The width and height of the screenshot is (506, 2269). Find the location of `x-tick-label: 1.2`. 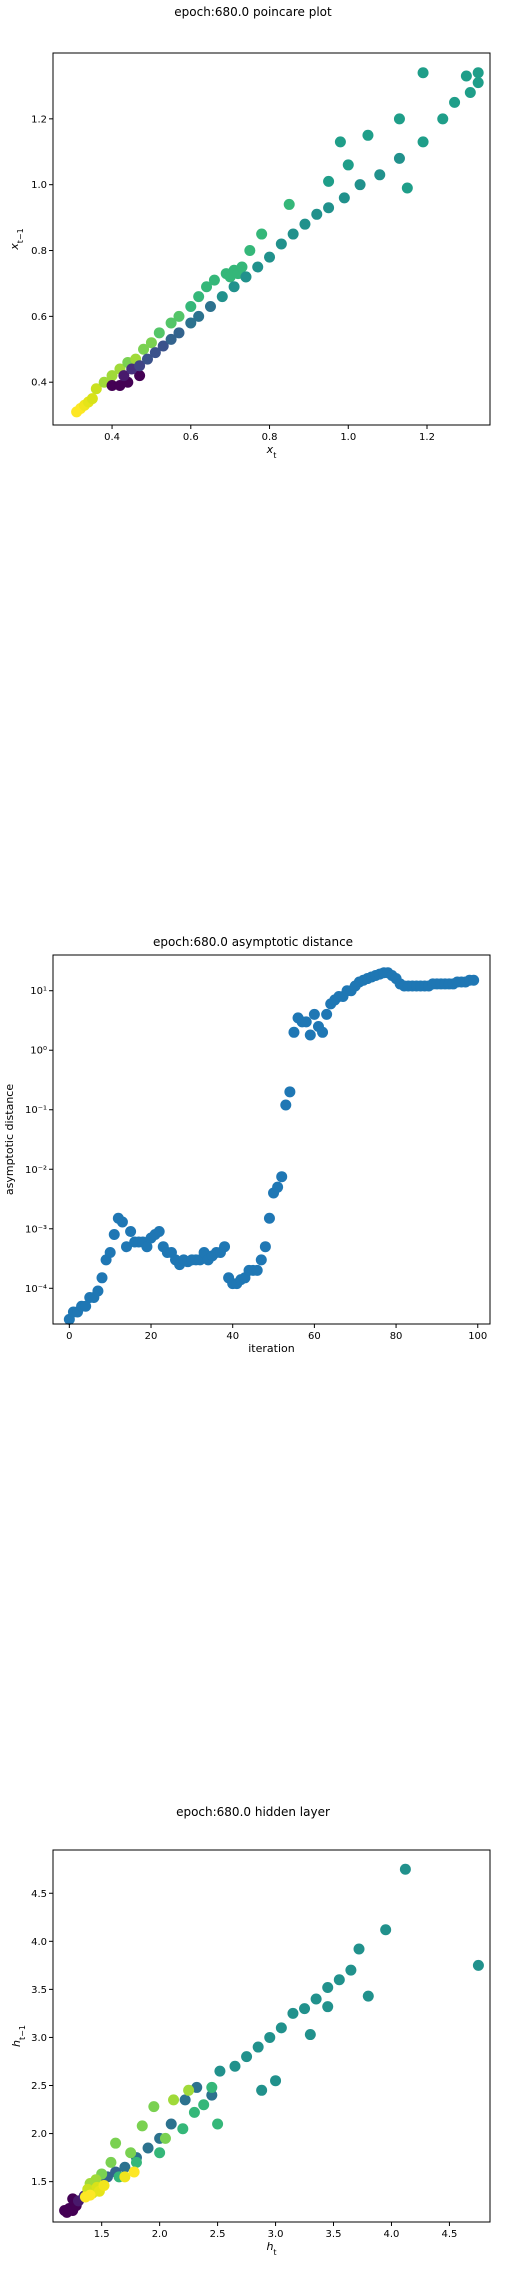

x-tick-label: 1.2 is located at coordinates (427, 437).